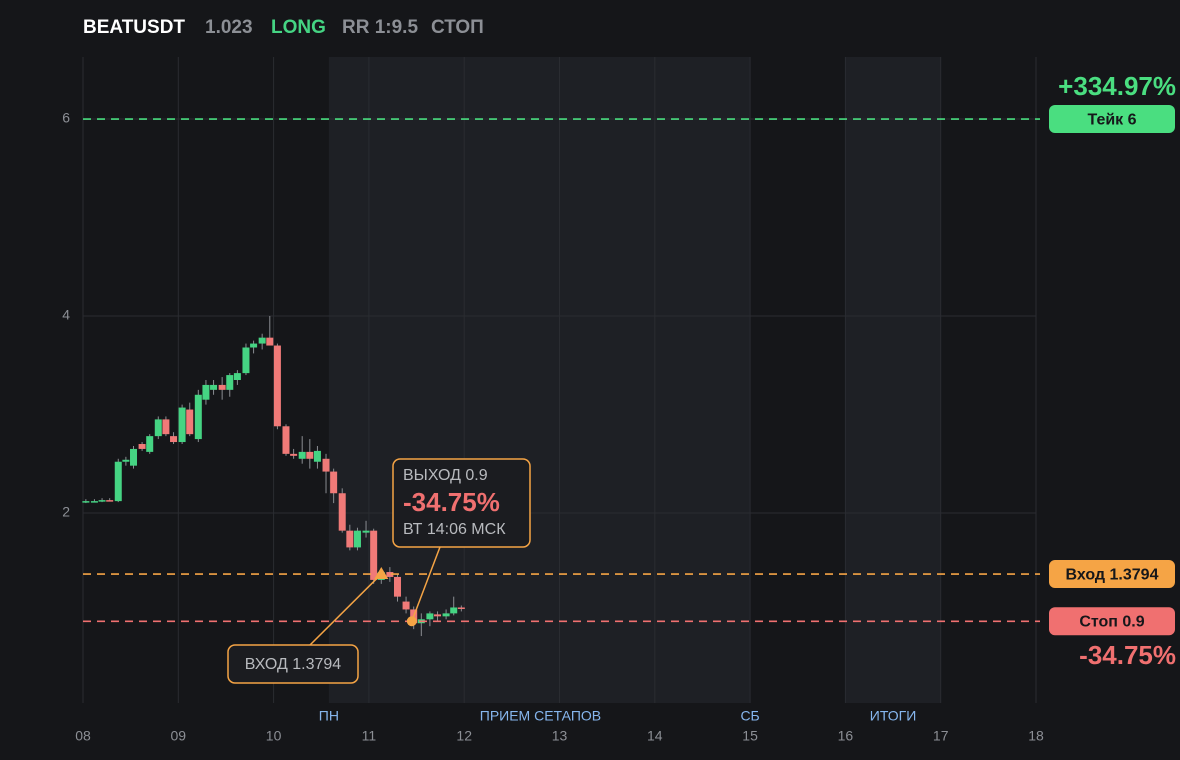 This screenshot has height=760, width=1180. Describe the element at coordinates (381, 573) in the screenshot. I see `entry-marker` at that location.